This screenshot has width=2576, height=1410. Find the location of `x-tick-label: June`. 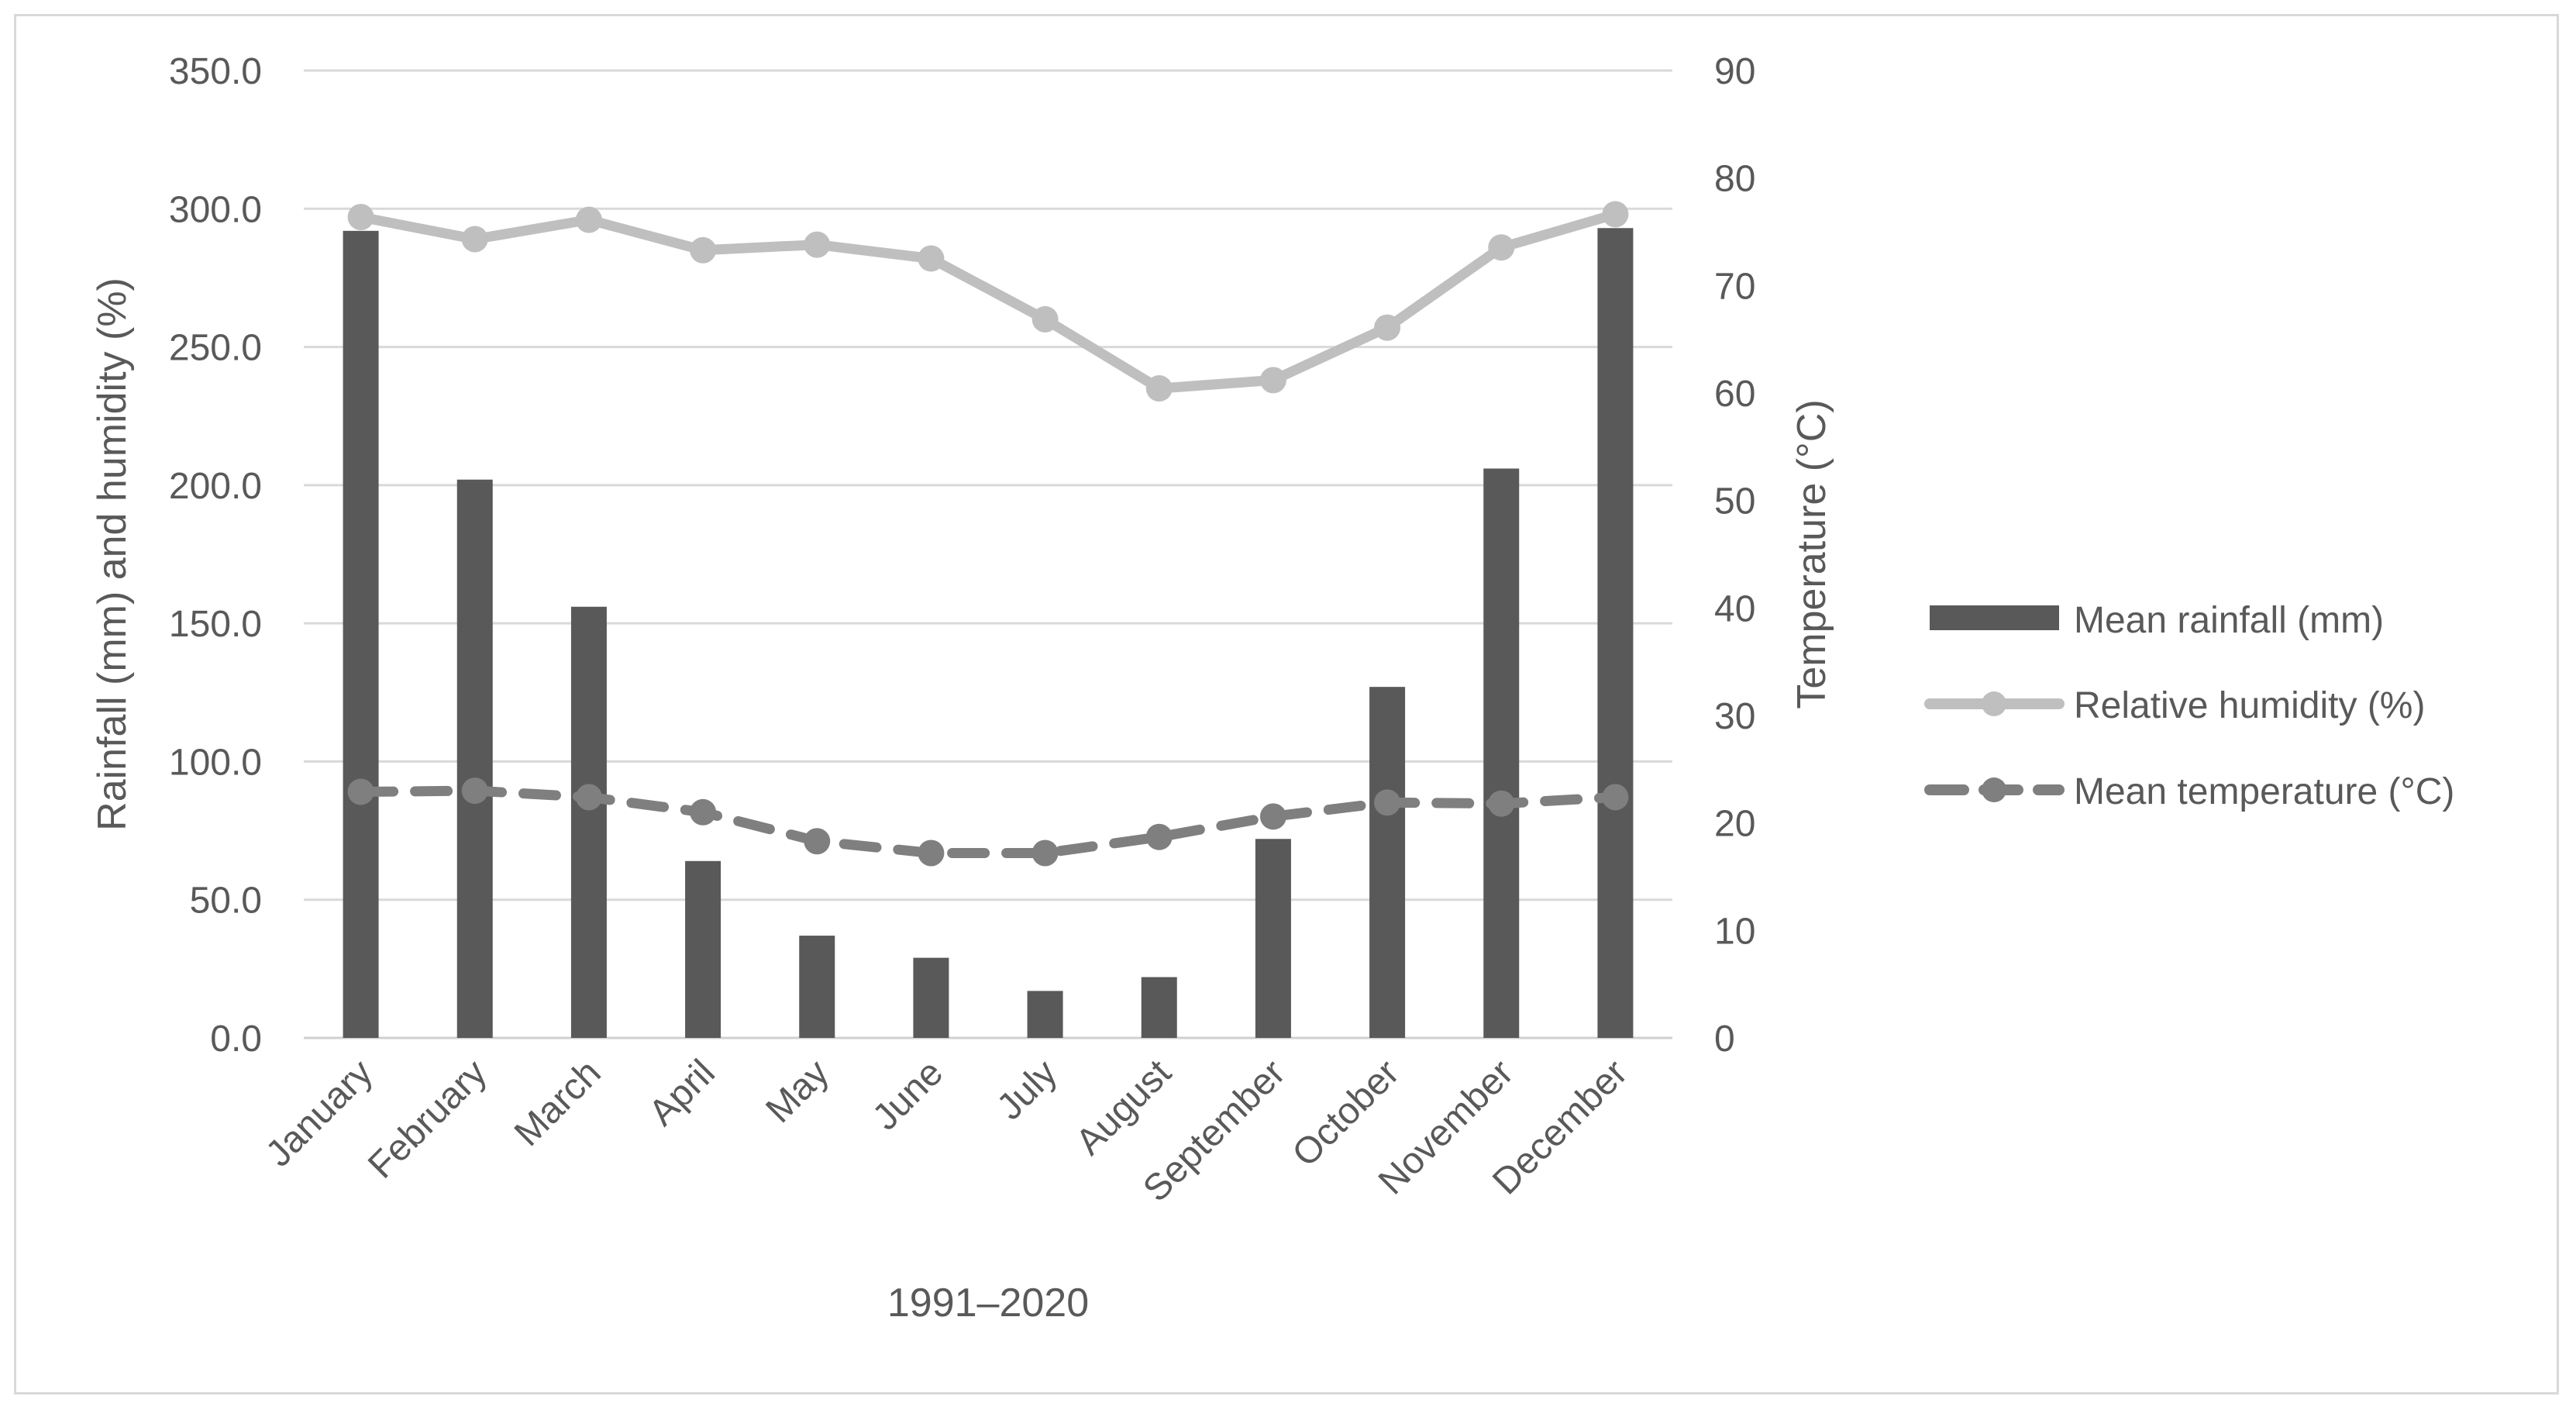

x-tick-label: June is located at coordinates (908, 1095).